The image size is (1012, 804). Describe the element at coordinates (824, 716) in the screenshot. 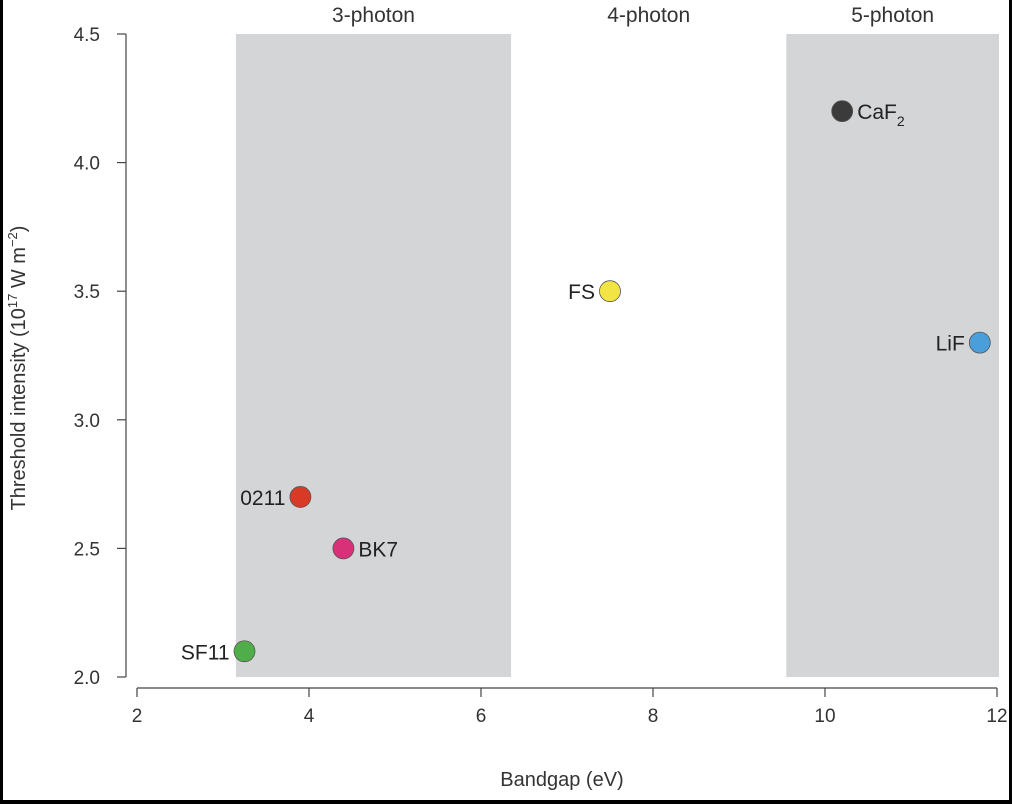

I see `x-tick-label: 10` at that location.